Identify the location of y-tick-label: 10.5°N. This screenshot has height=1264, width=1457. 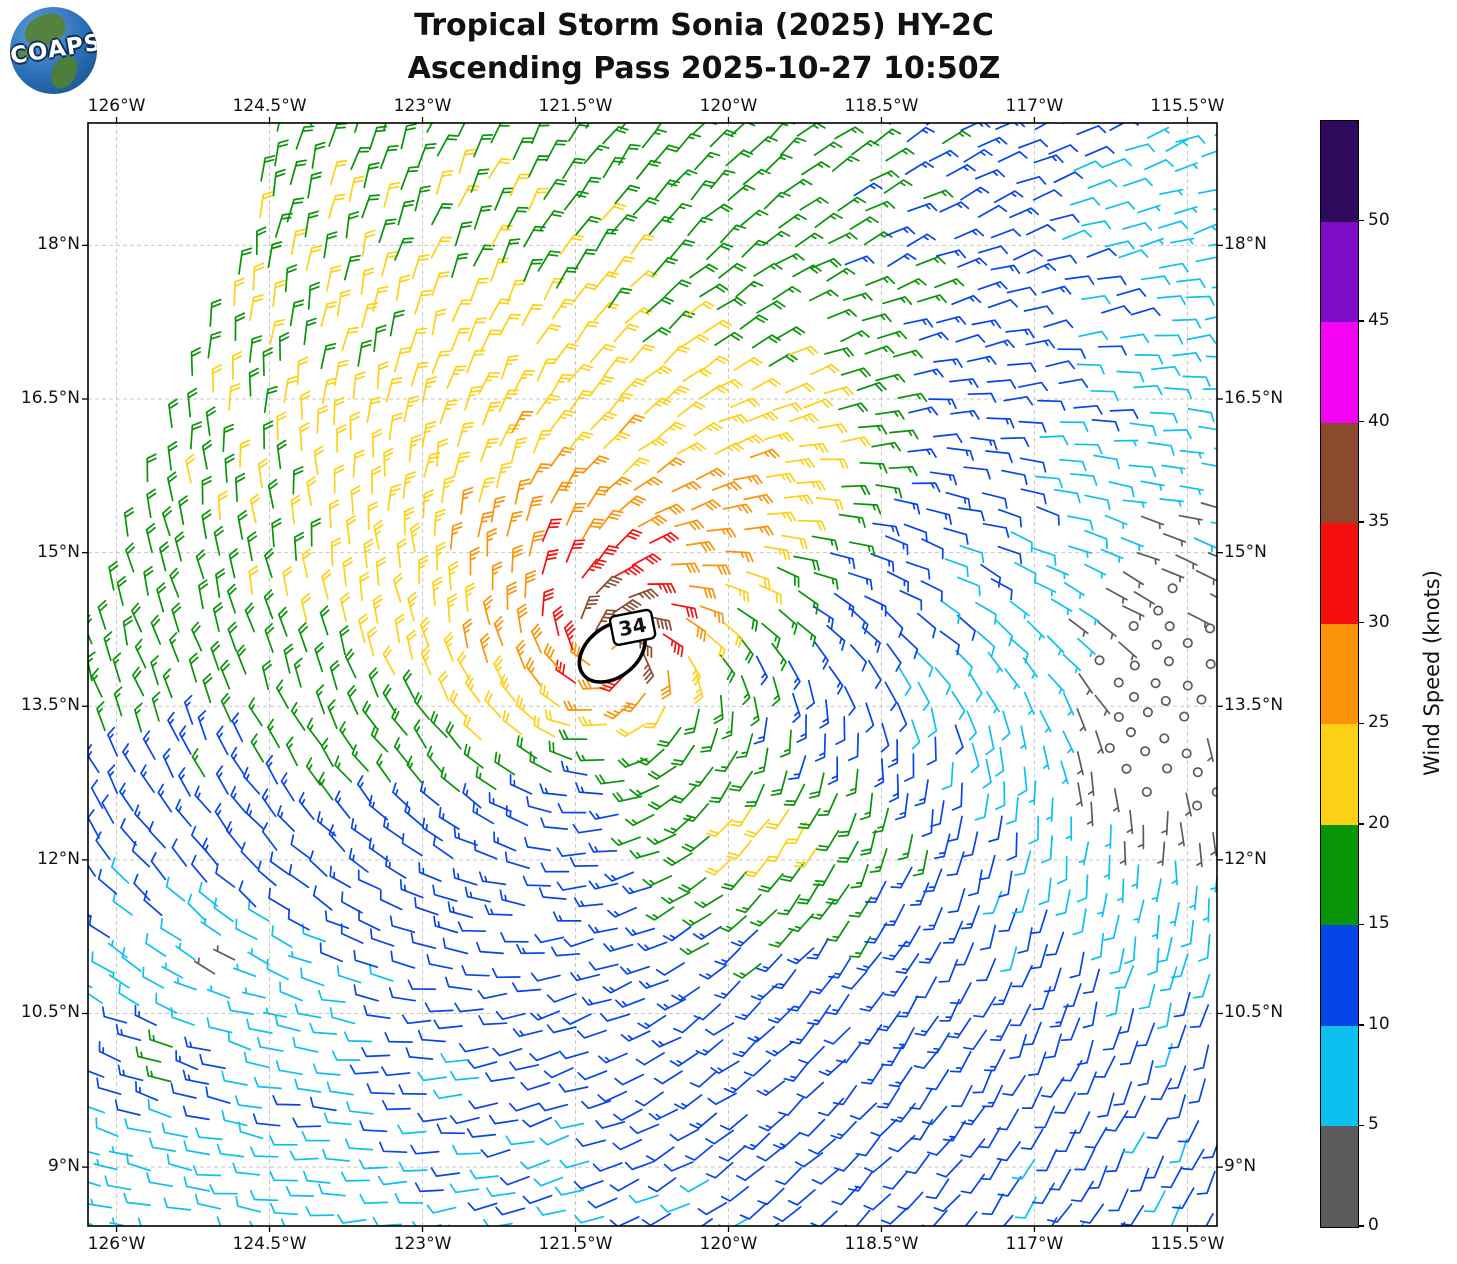
(50, 1012).